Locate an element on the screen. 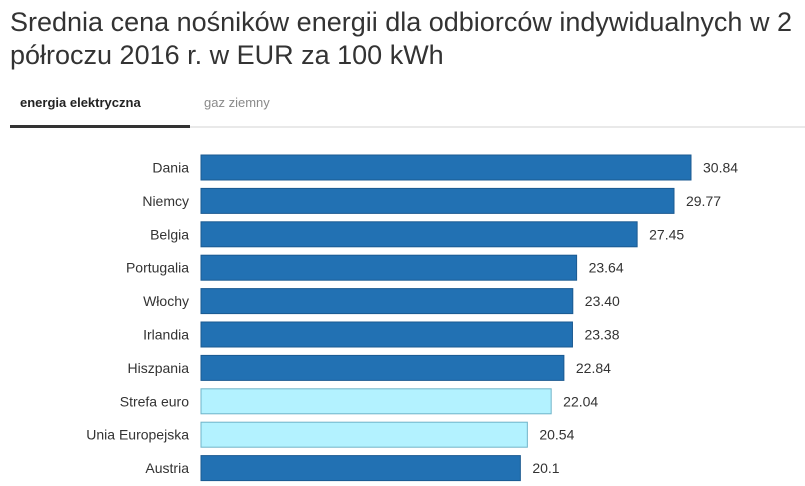 The height and width of the screenshot is (486, 805). category-label-strefa-euro: Strefa euro is located at coordinates (154, 401).